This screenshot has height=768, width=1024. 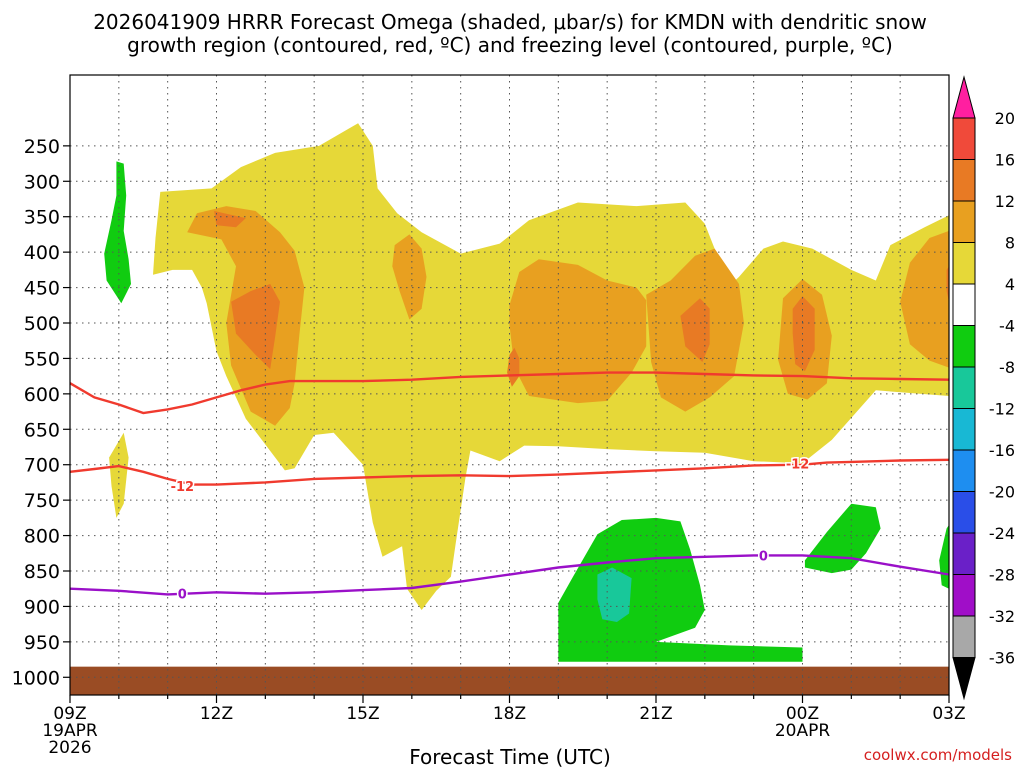 I want to click on y-tick-label: 800, so click(x=42, y=537).